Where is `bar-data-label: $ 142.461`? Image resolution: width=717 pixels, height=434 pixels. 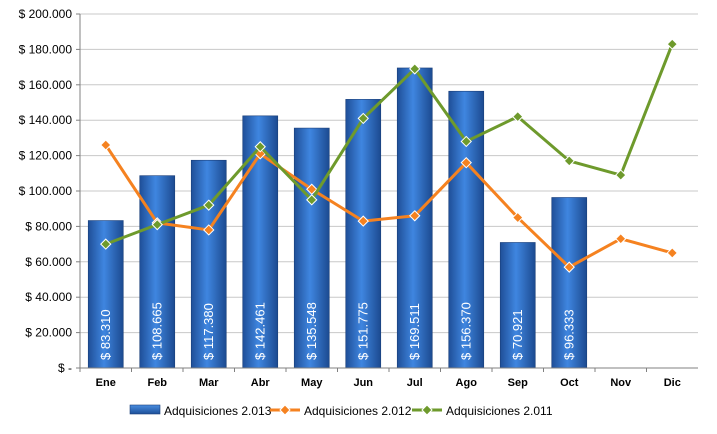
bar-data-label: $ 142.461 is located at coordinates (259, 331).